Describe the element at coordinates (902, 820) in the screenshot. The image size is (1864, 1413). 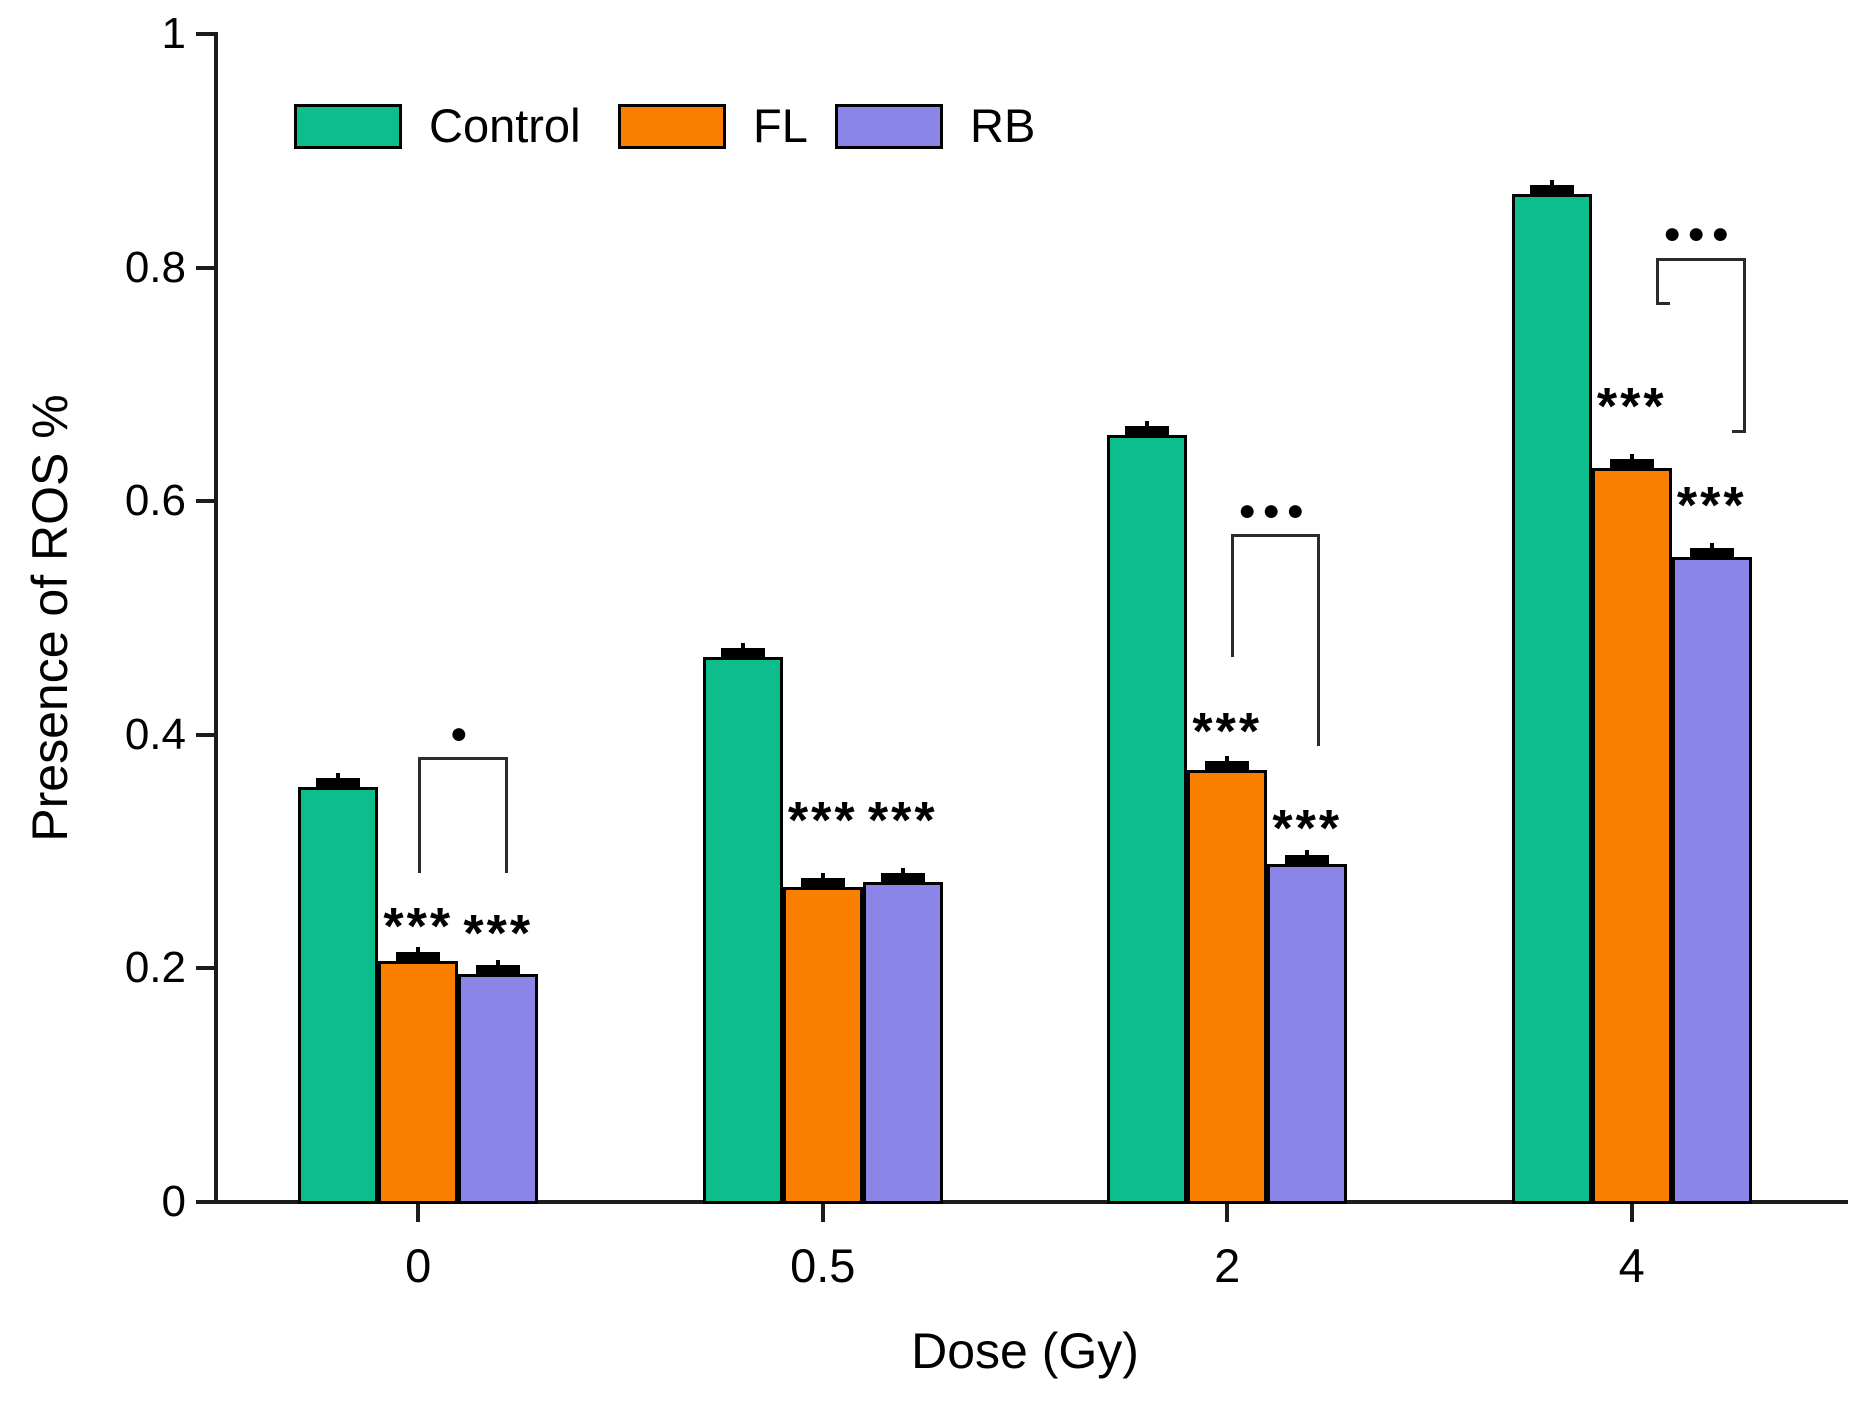
I see `significance-stars-rb-dose-0.5: ***` at that location.